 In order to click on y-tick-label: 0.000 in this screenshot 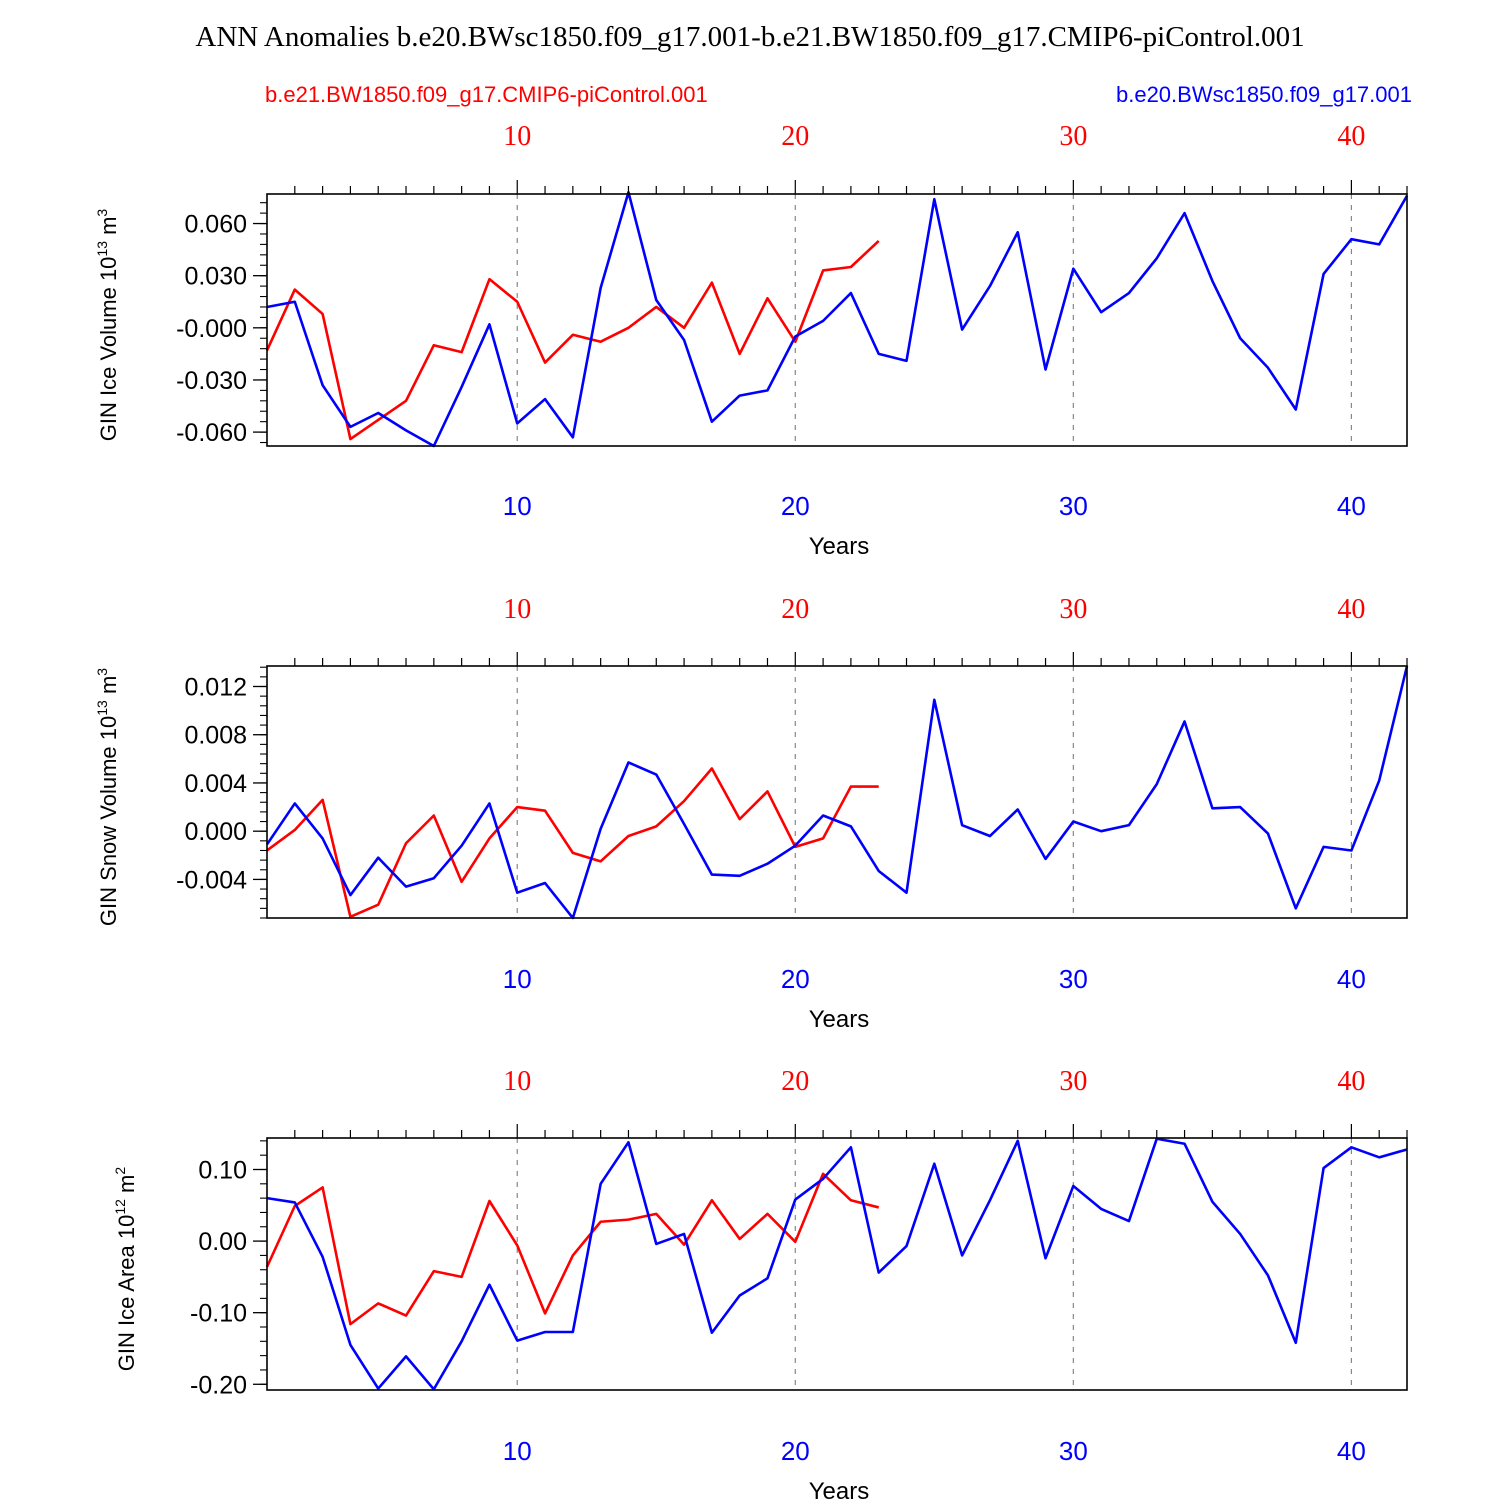, I will do `click(215, 832)`.